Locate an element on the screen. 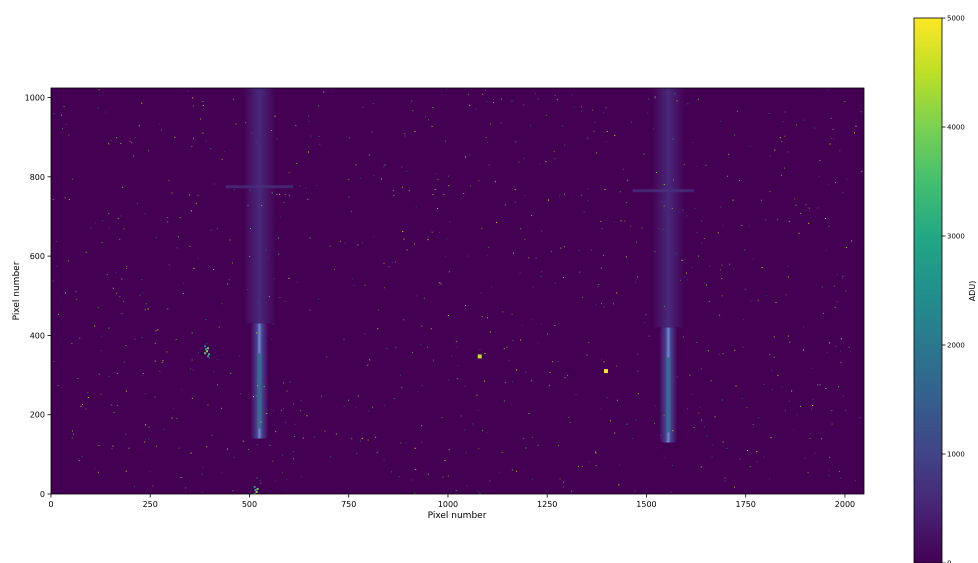 This screenshot has width=978, height=563. y-tick-label: 200 is located at coordinates (37, 415).